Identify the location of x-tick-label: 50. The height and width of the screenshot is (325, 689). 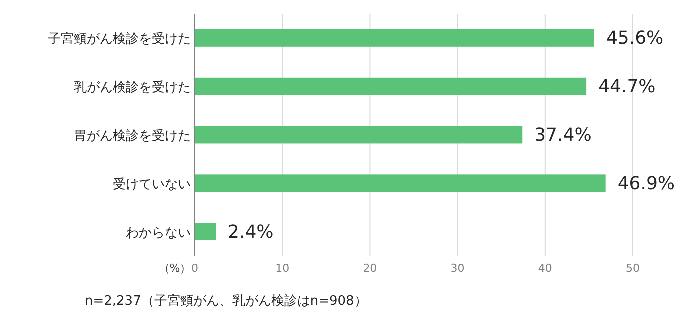
(633, 268).